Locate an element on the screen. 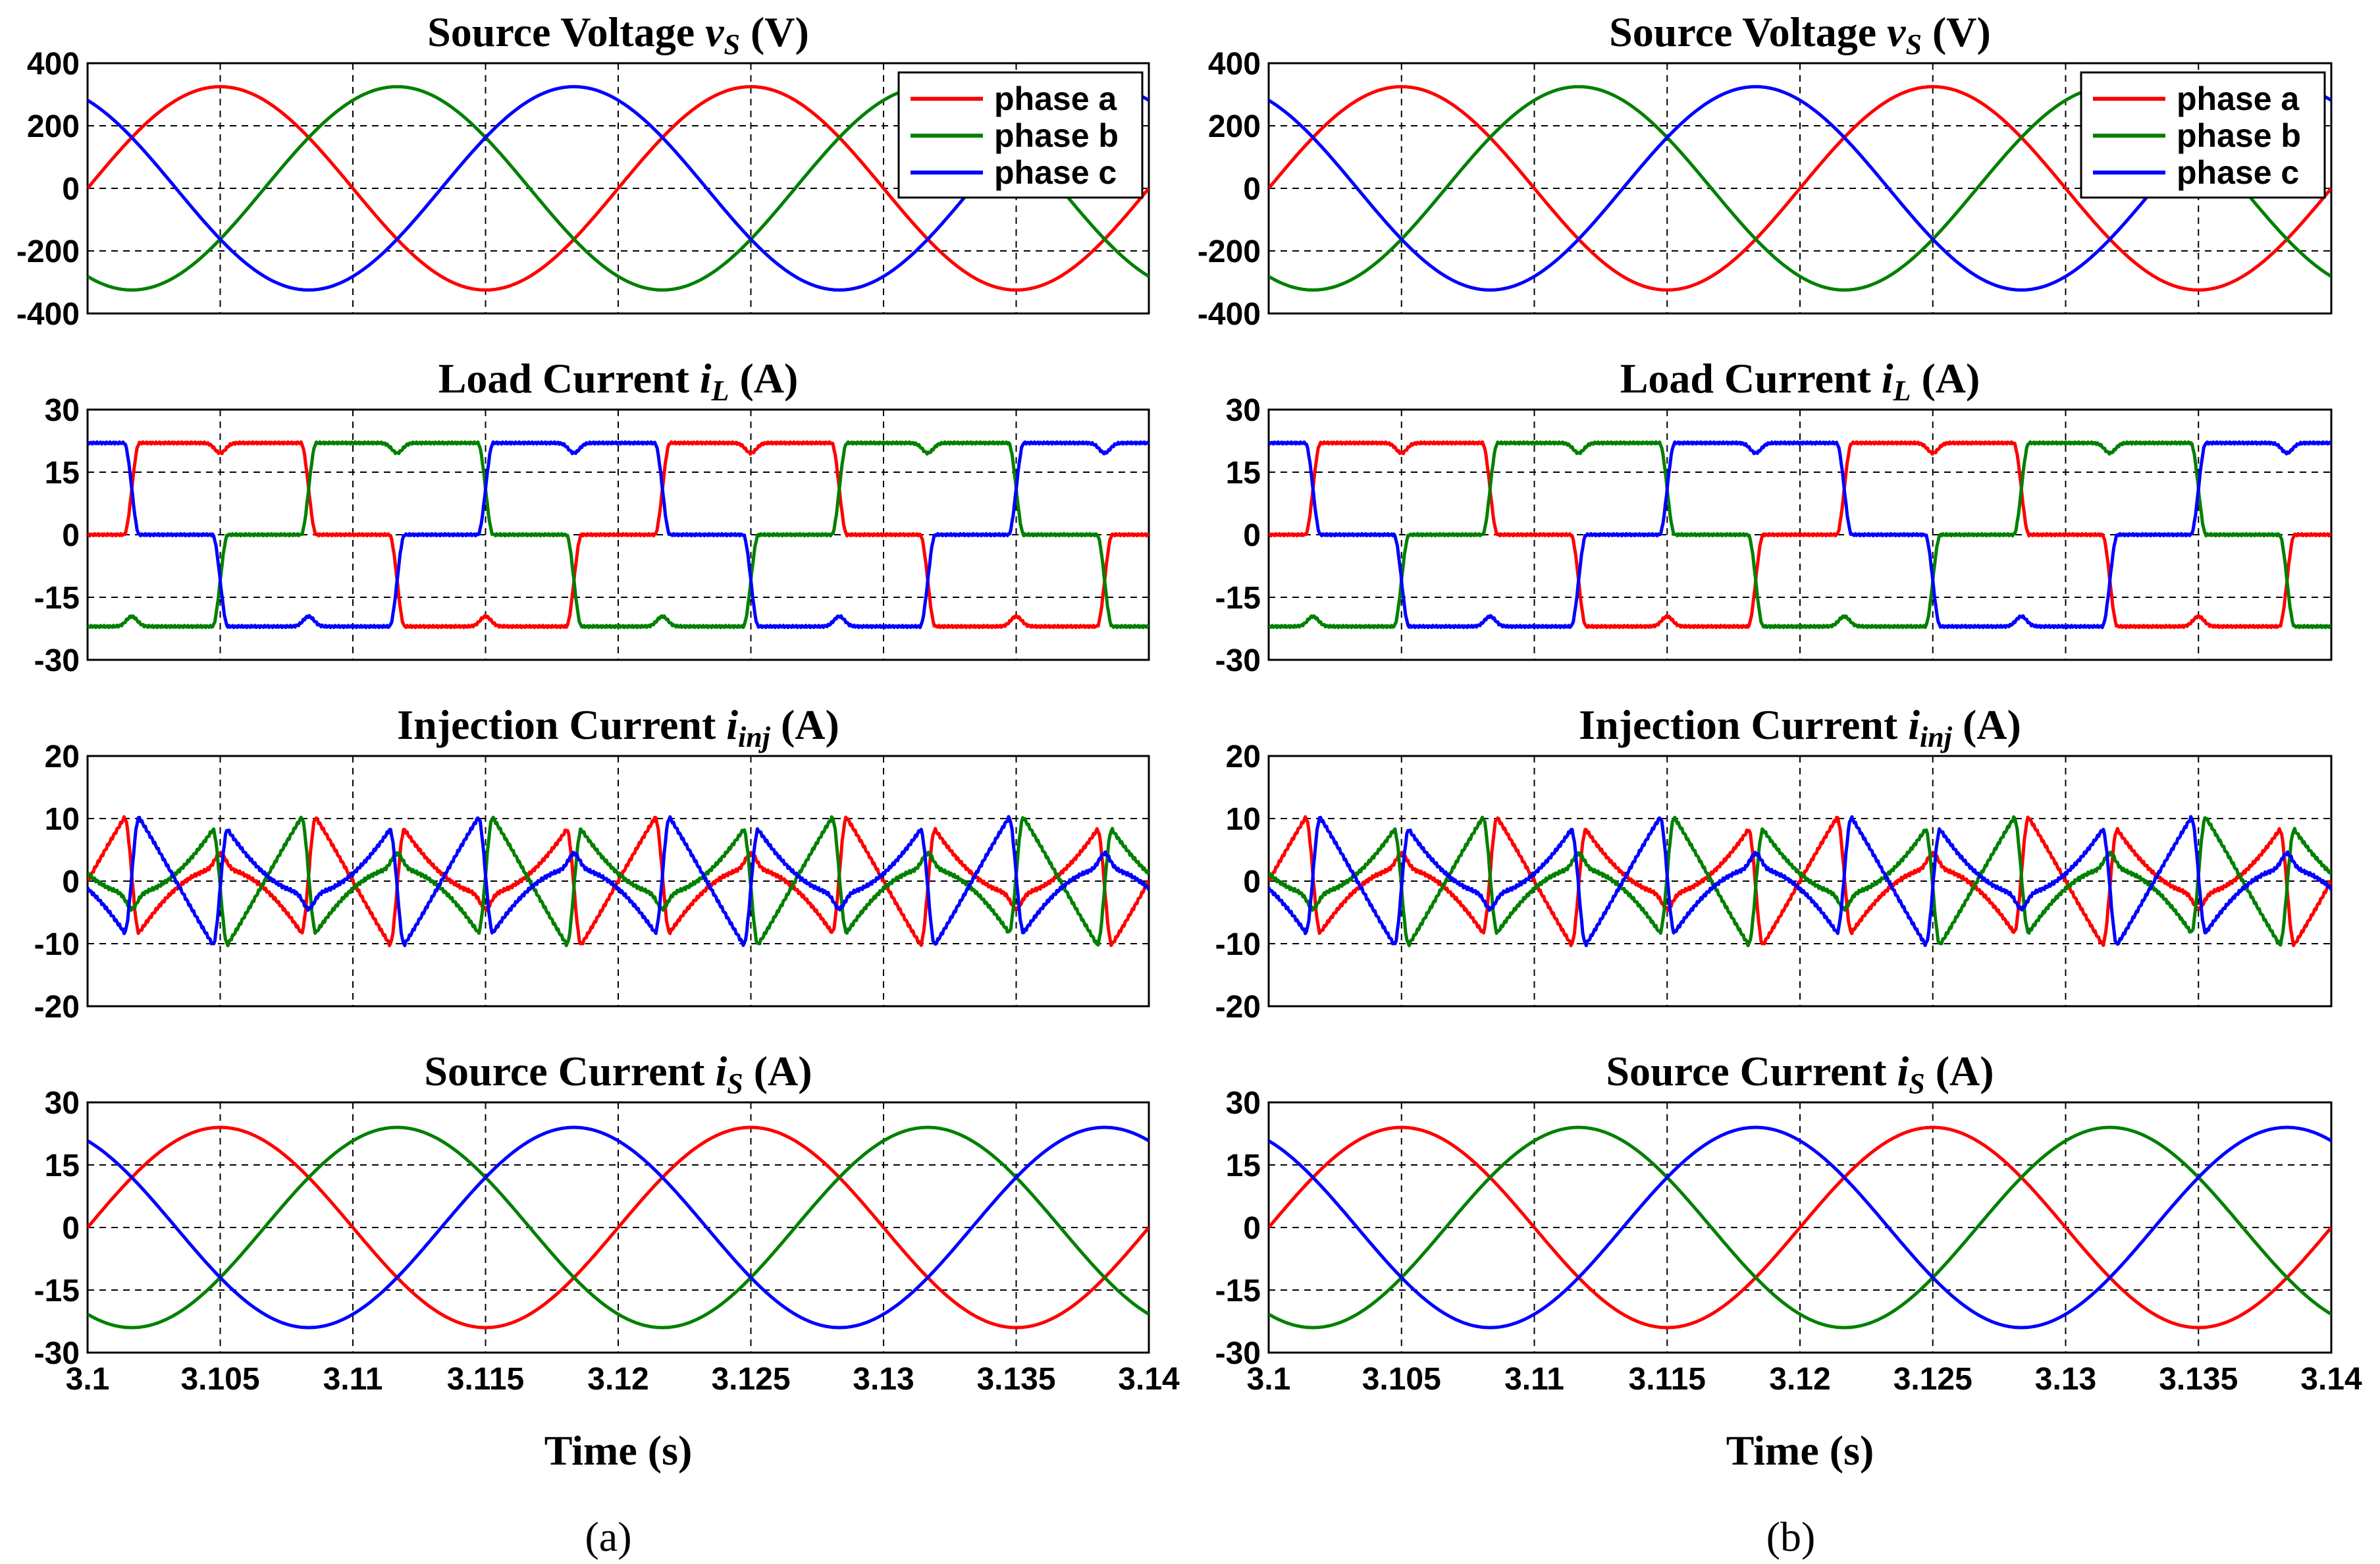  panel-label-a: (a) is located at coordinates (608, 1537).